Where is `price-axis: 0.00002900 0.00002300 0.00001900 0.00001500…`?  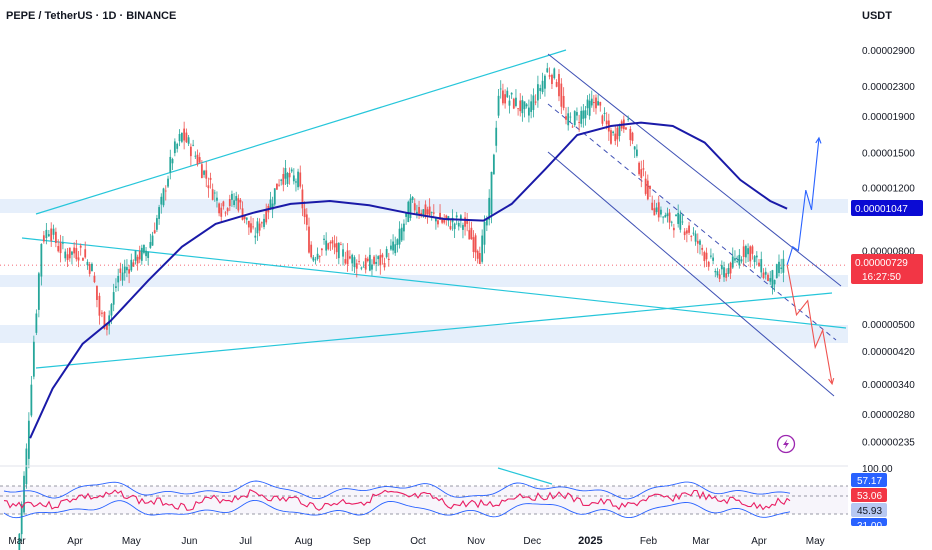 price-axis: 0.00002900 0.00002300 0.00001900 0.00001500… is located at coordinates (888, 247).